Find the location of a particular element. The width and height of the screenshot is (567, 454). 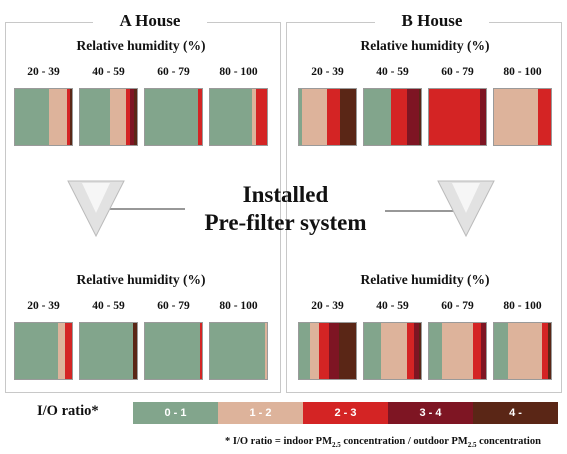

legend-title: I/O ratio* is located at coordinates (68, 411).